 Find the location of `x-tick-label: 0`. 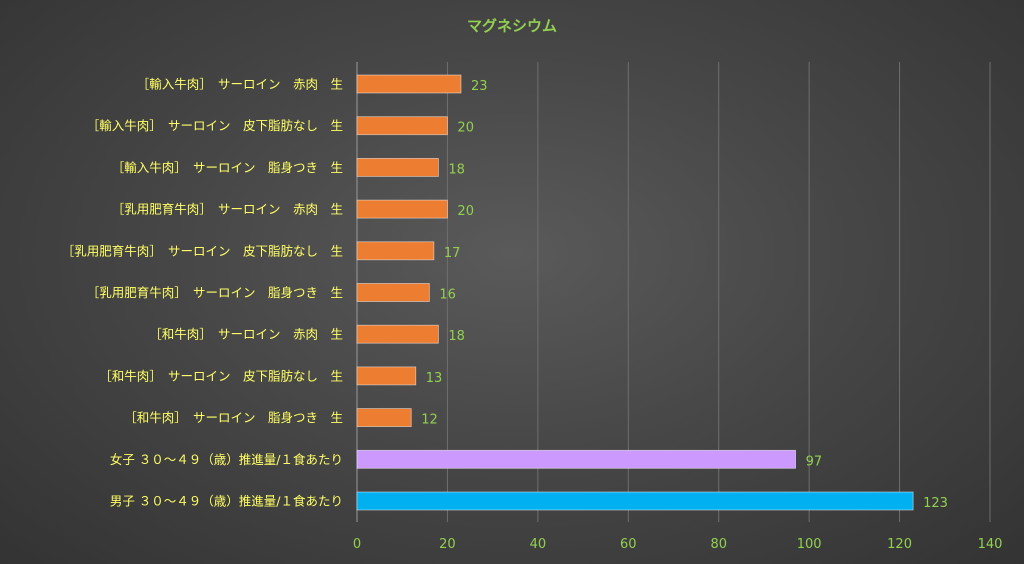

x-tick-label: 0 is located at coordinates (357, 544).